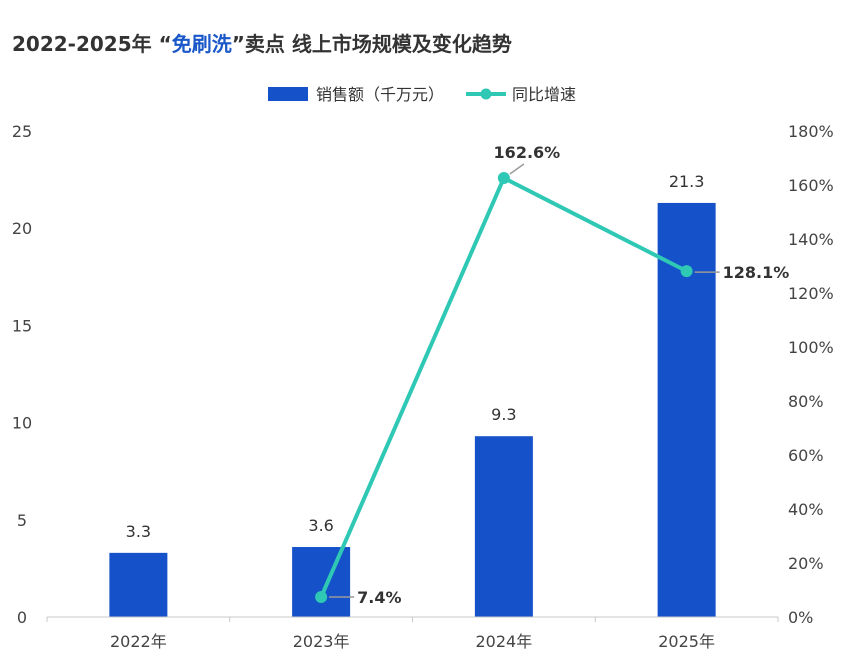  Describe the element at coordinates (22, 520) in the screenshot. I see `y-left-tick-label: 5` at that location.